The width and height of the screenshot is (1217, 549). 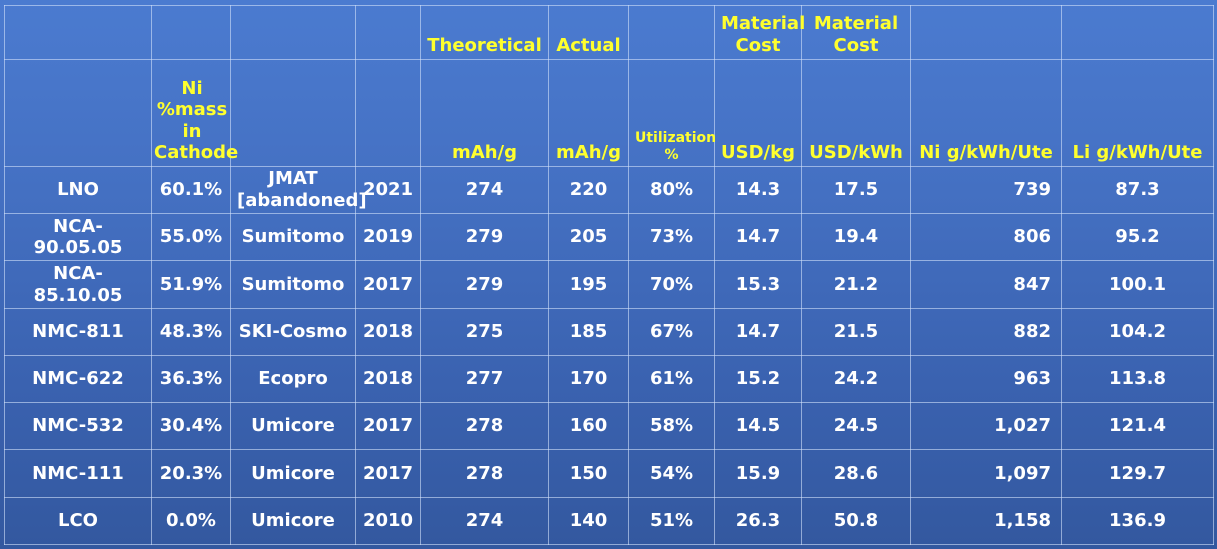 What do you see at coordinates (588, 473) in the screenshot?
I see `actual-cell: 150` at bounding box center [588, 473].